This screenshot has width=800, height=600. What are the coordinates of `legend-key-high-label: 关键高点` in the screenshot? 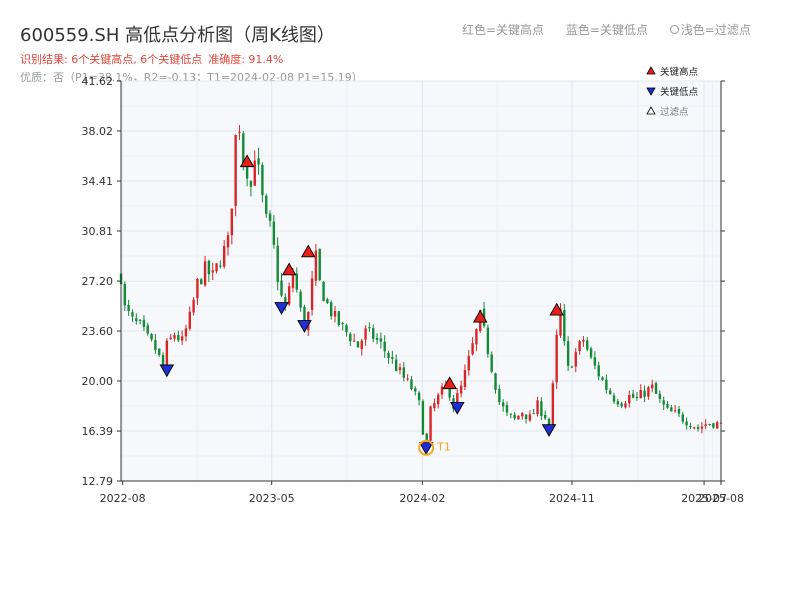 It's located at (679, 72).